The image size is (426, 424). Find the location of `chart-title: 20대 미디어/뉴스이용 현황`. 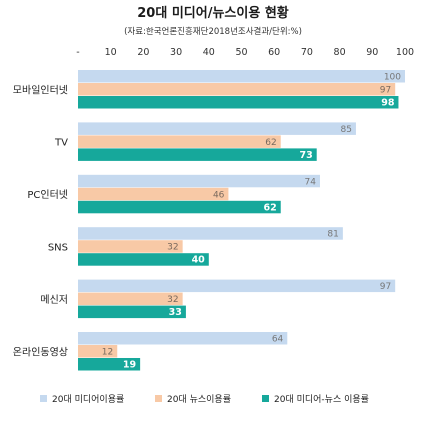

chart-title: 20대 미디어/뉴스이용 현황 is located at coordinates (213, 13).